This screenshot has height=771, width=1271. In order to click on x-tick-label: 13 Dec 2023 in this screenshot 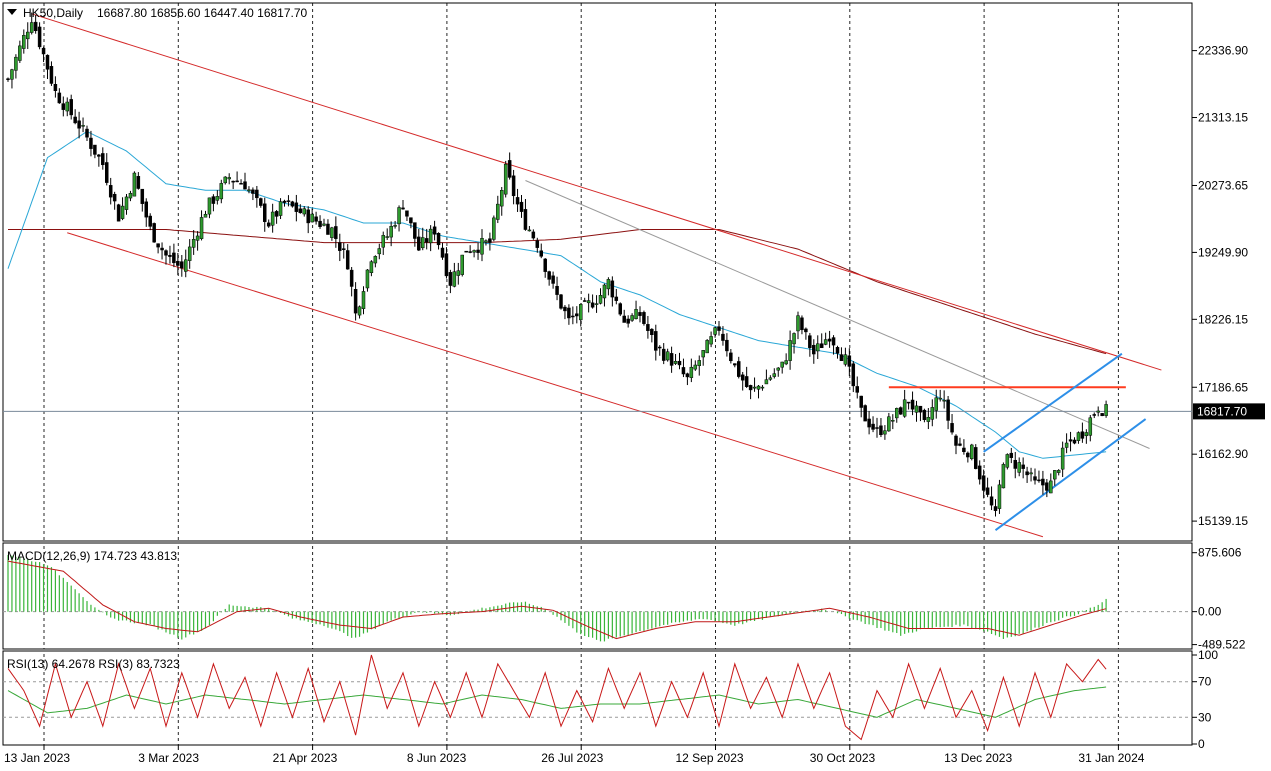, I will do `click(978, 758)`.